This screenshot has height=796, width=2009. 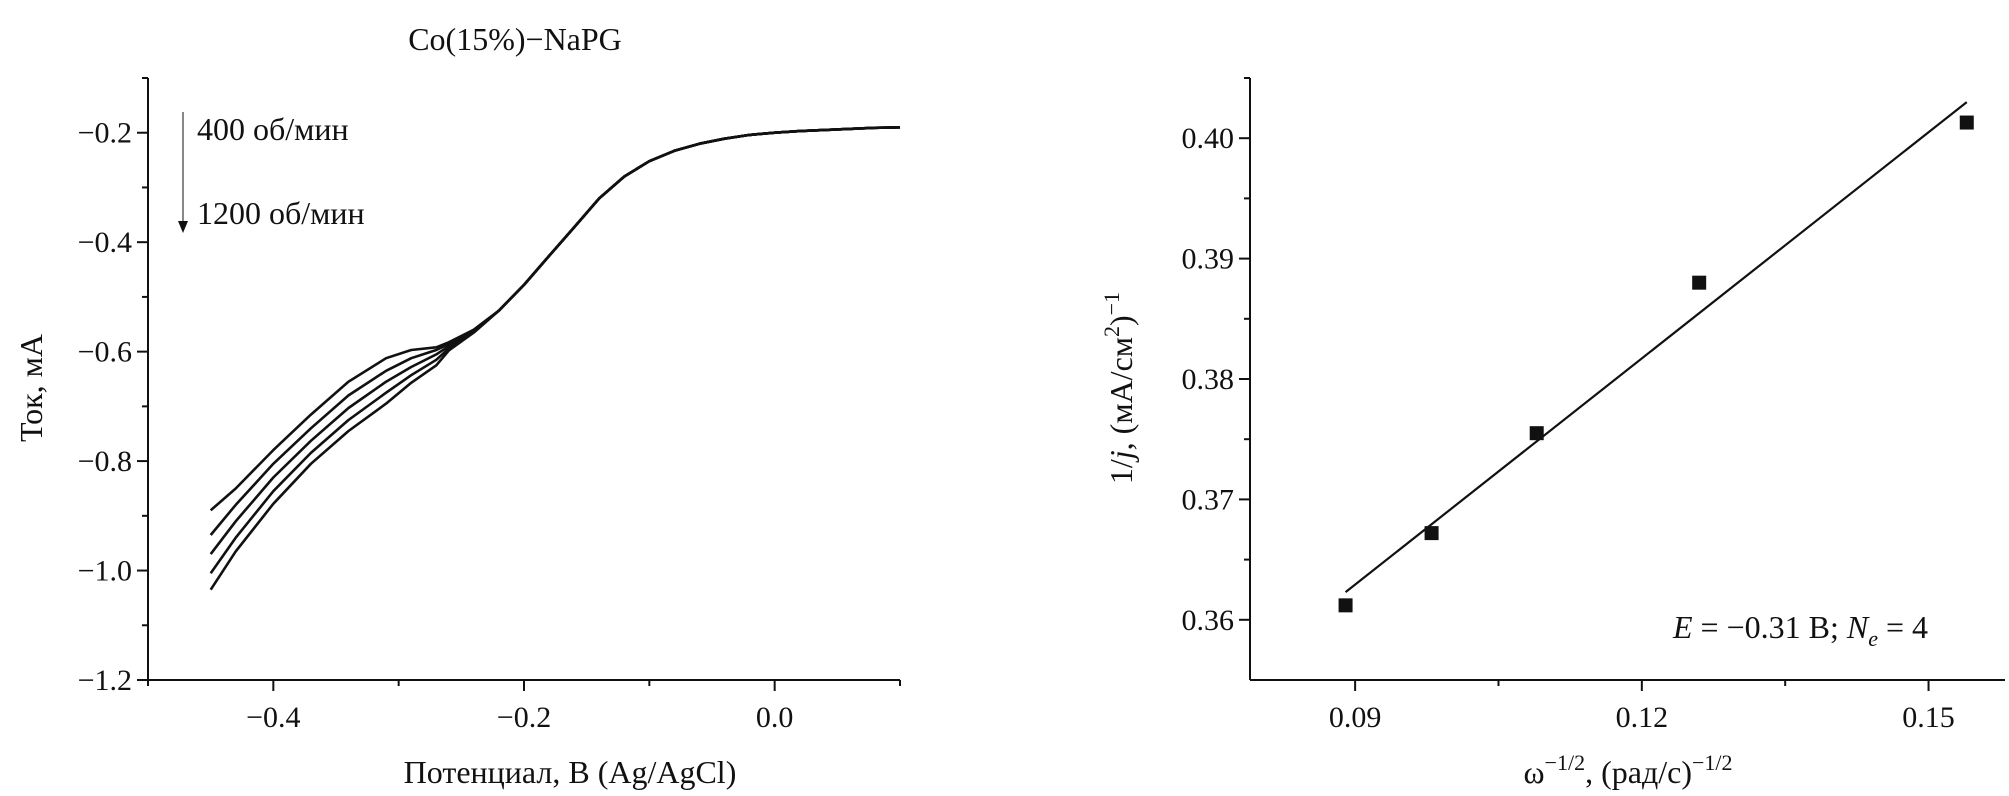 What do you see at coordinates (1355, 717) in the screenshot?
I see `right-x-tick-label: 0.09` at bounding box center [1355, 717].